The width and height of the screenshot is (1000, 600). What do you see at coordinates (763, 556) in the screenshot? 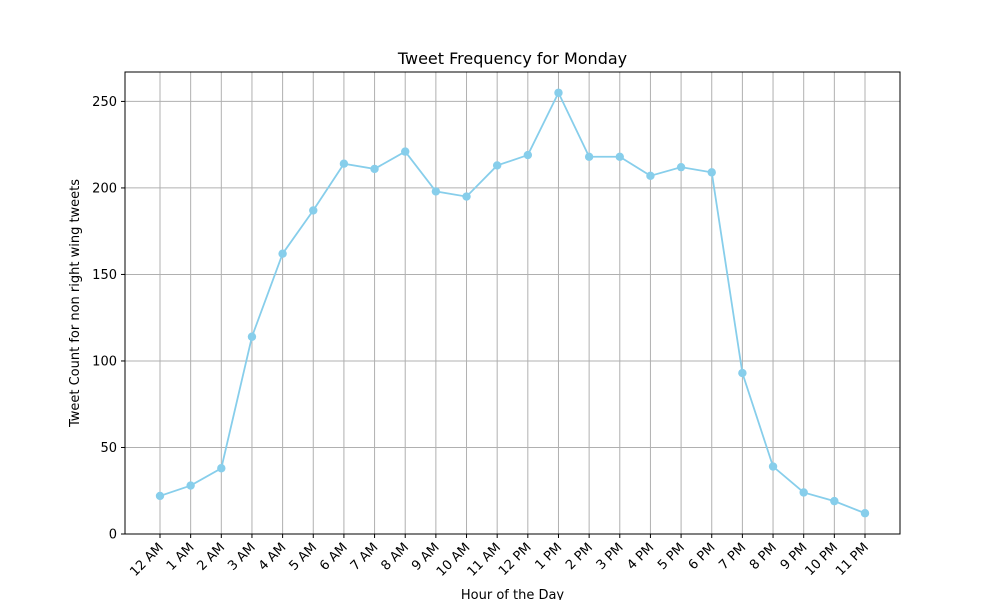
I see `x-tick-label: 8 PM` at bounding box center [763, 556].